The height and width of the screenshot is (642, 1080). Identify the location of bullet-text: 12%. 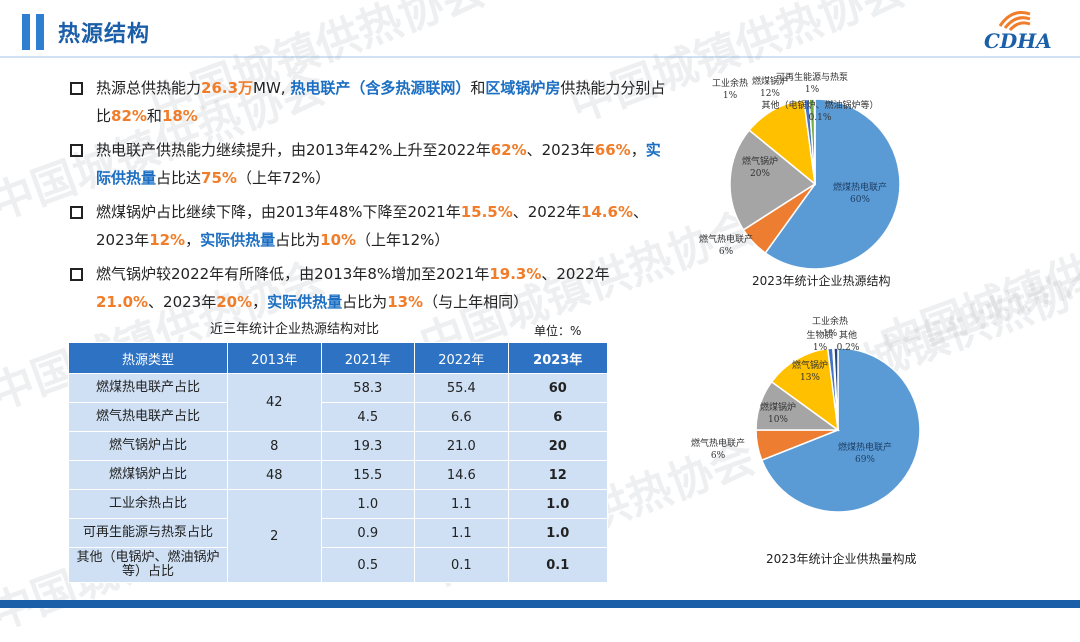
(167, 240).